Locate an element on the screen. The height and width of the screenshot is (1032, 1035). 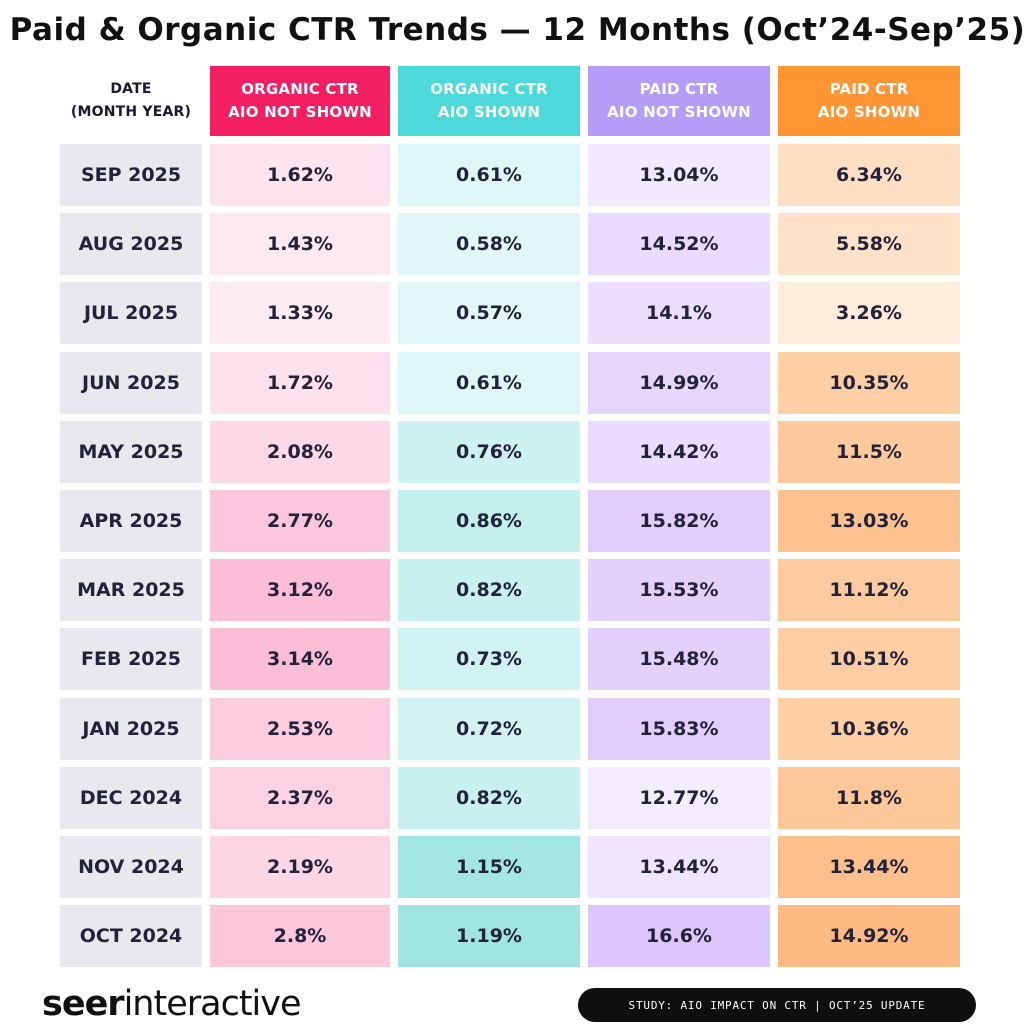
header-paid-aio-shown-line2: AIO SHOWN is located at coordinates (869, 112).